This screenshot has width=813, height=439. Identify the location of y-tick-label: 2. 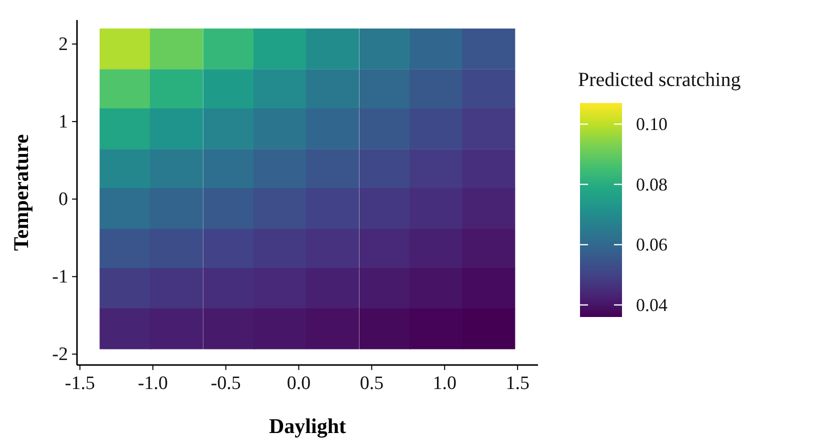
(63, 45).